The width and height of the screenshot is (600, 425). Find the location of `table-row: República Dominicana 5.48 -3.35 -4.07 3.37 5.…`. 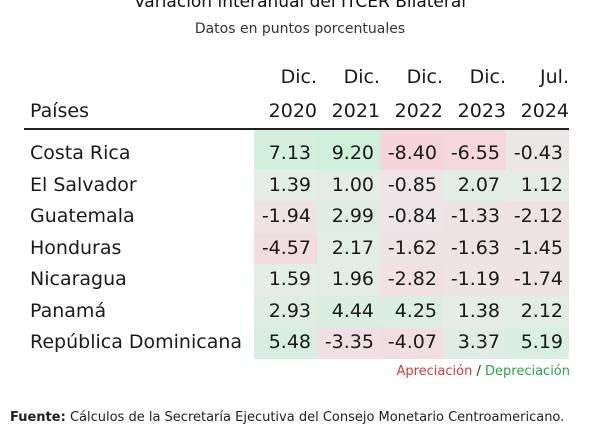

table-row: República Dominicana 5.48 -3.35 -4.07 3.37 5.… is located at coordinates (296, 343).